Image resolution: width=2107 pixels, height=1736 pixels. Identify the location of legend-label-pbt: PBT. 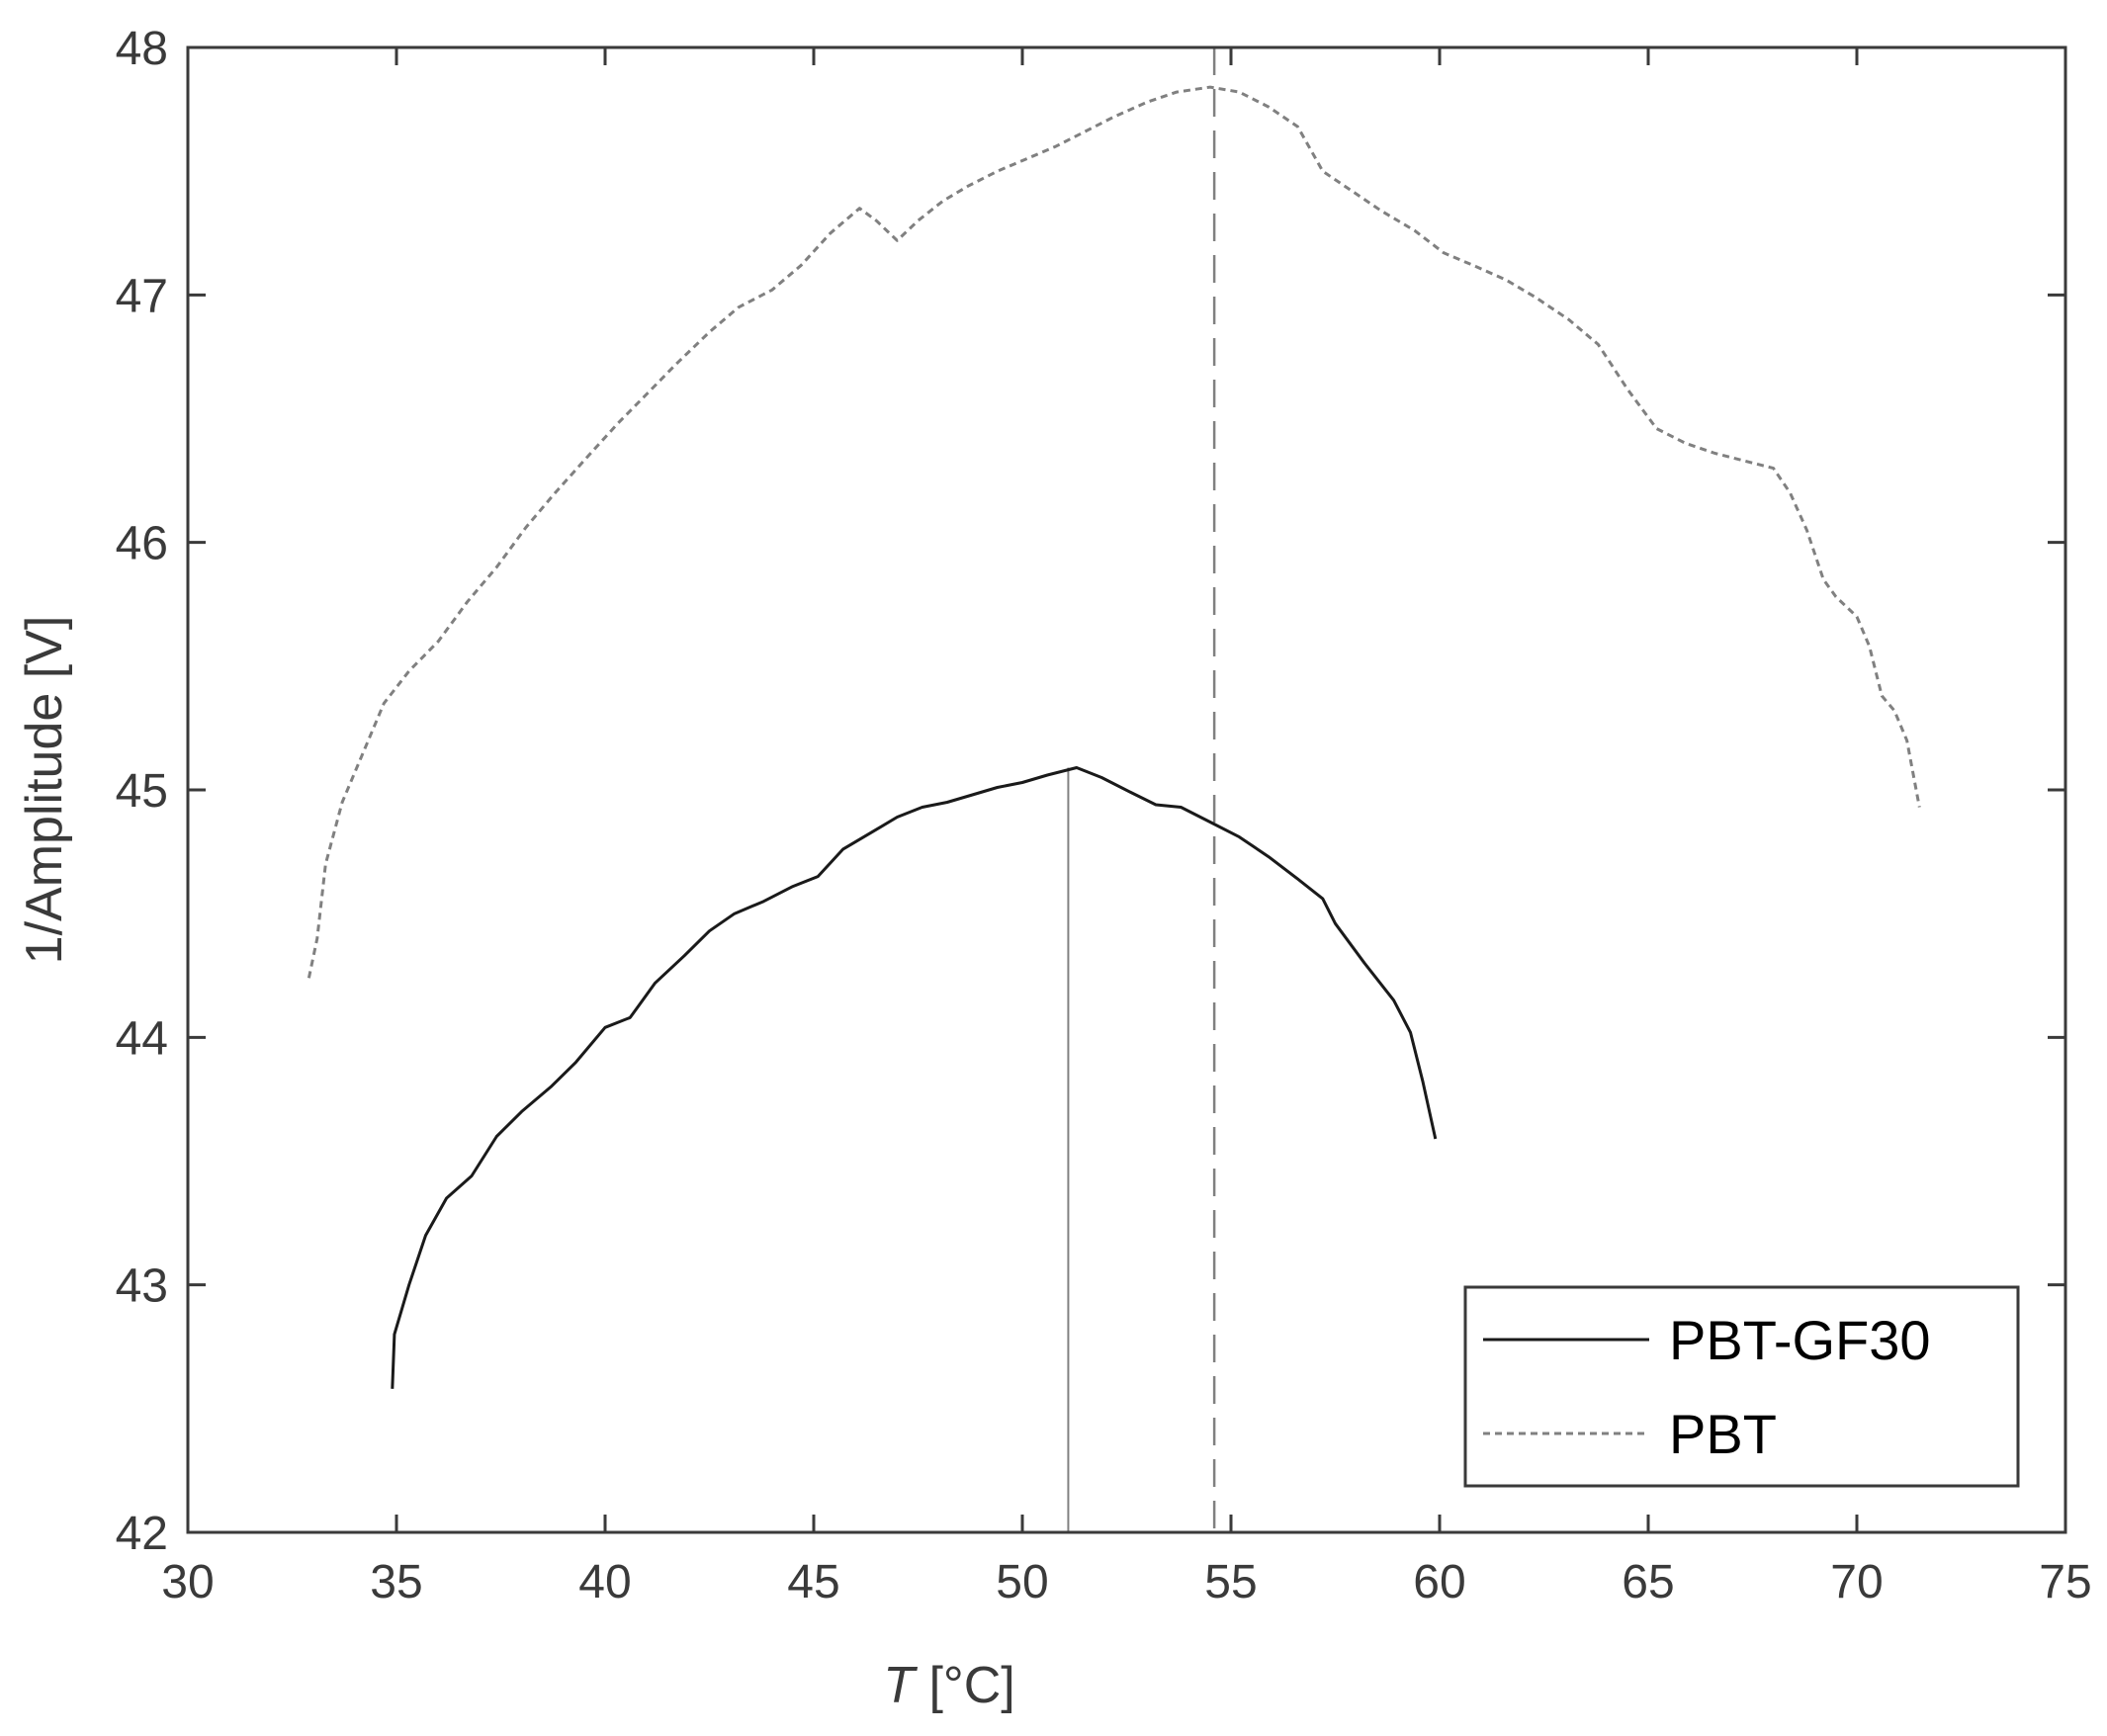
(1723, 1434).